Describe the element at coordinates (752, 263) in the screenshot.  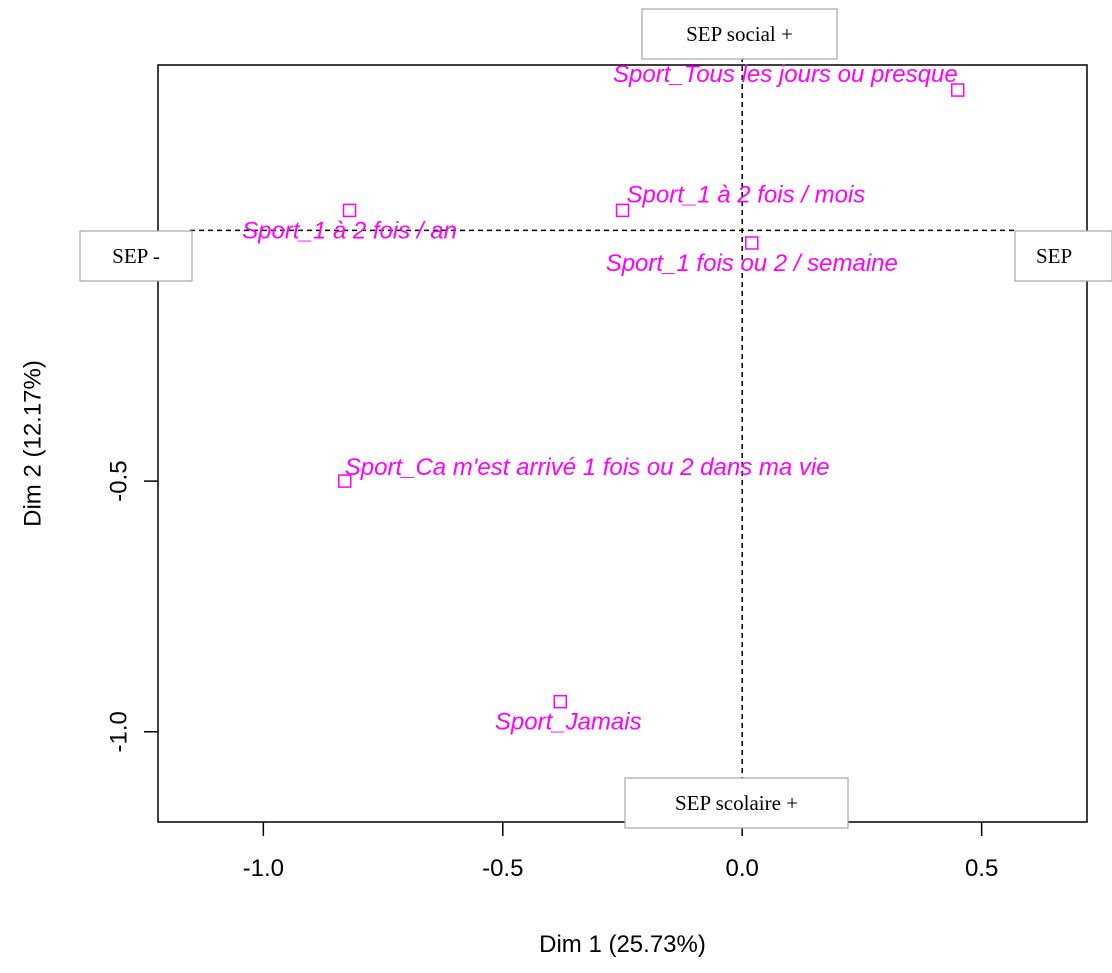
I see `data-point-label: Sport_1 fois ou 2 / semaine` at that location.